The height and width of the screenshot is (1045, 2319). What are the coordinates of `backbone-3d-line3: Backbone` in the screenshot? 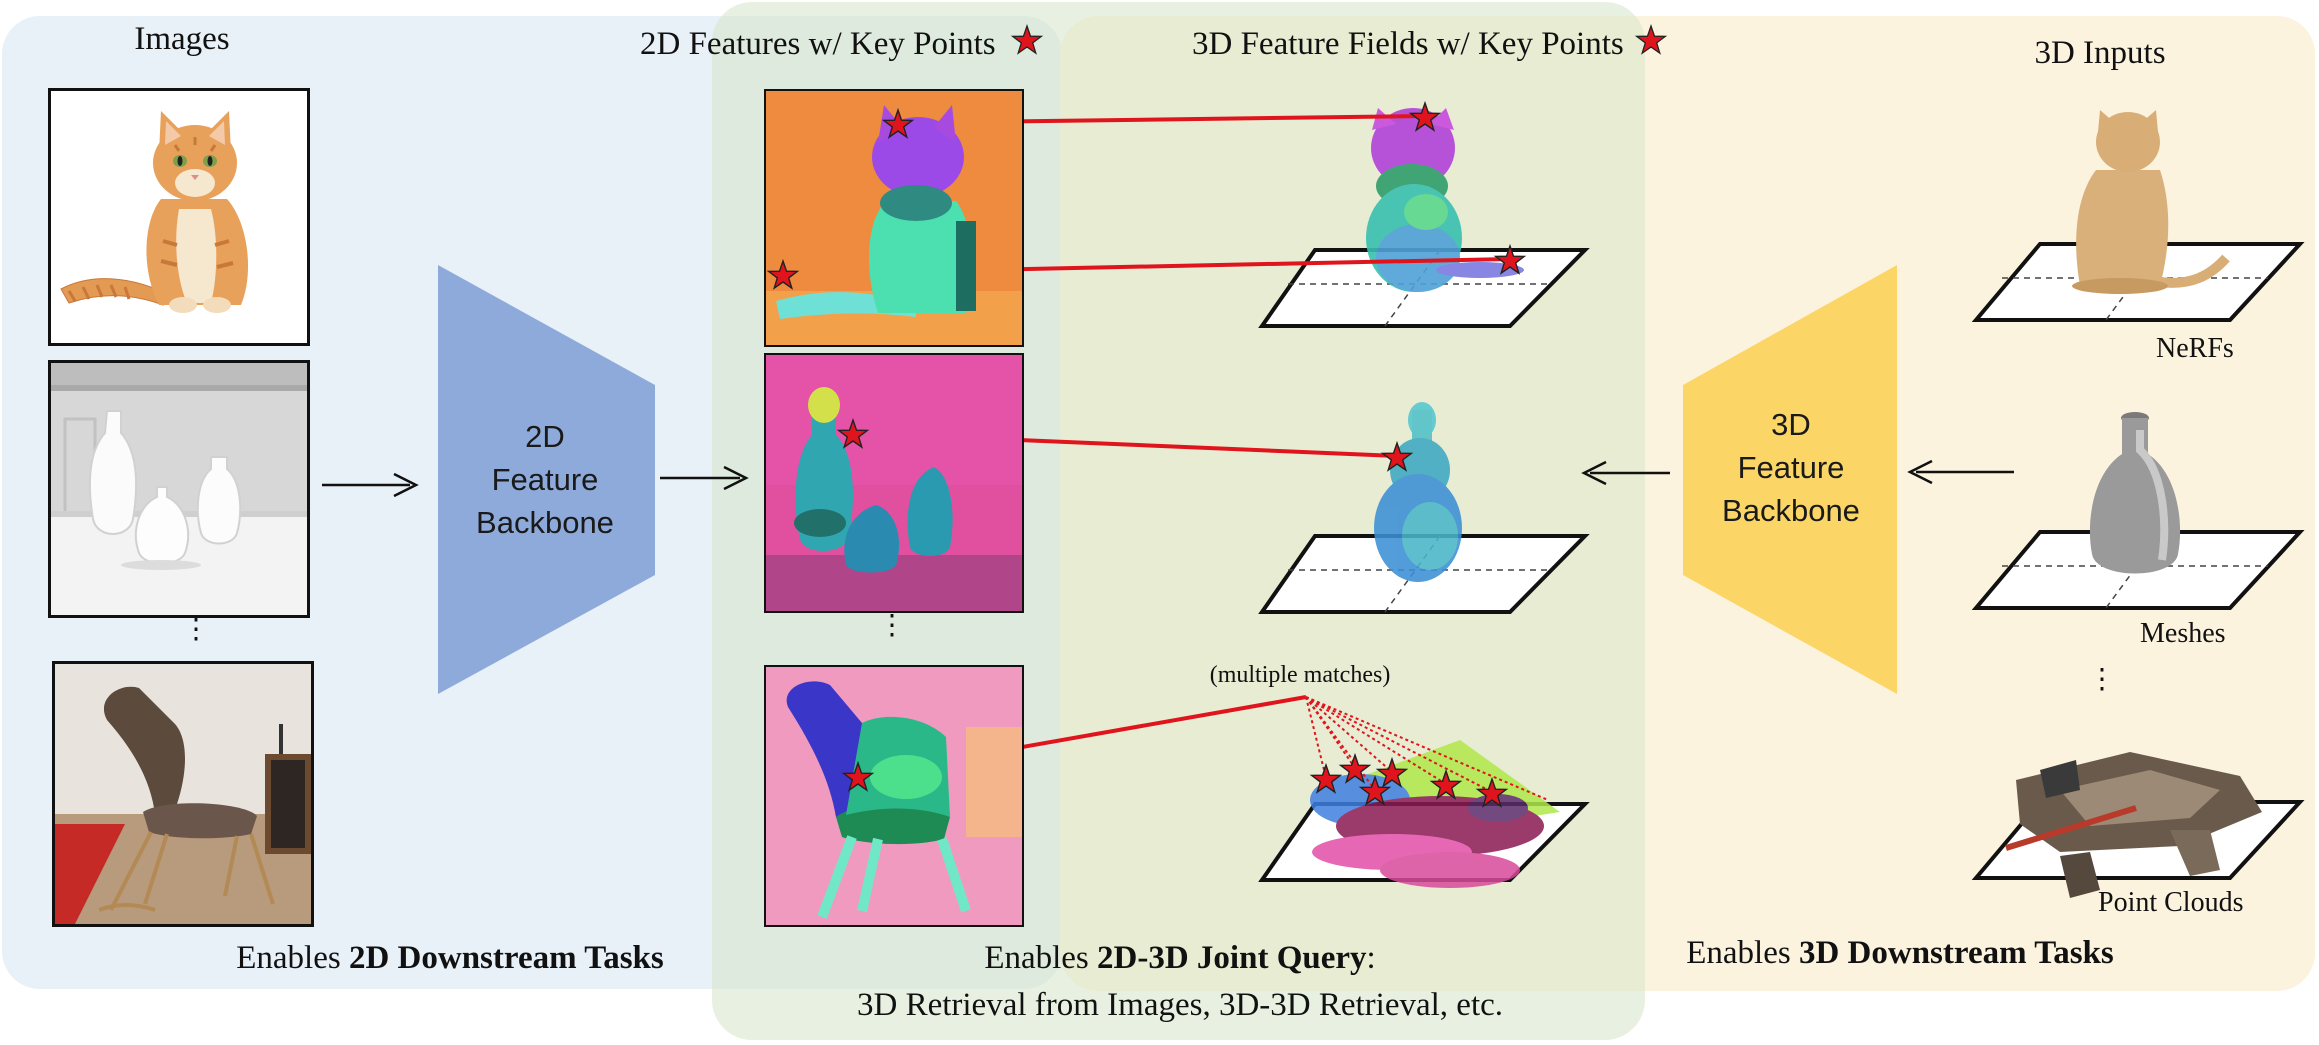 It's located at (1791, 510).